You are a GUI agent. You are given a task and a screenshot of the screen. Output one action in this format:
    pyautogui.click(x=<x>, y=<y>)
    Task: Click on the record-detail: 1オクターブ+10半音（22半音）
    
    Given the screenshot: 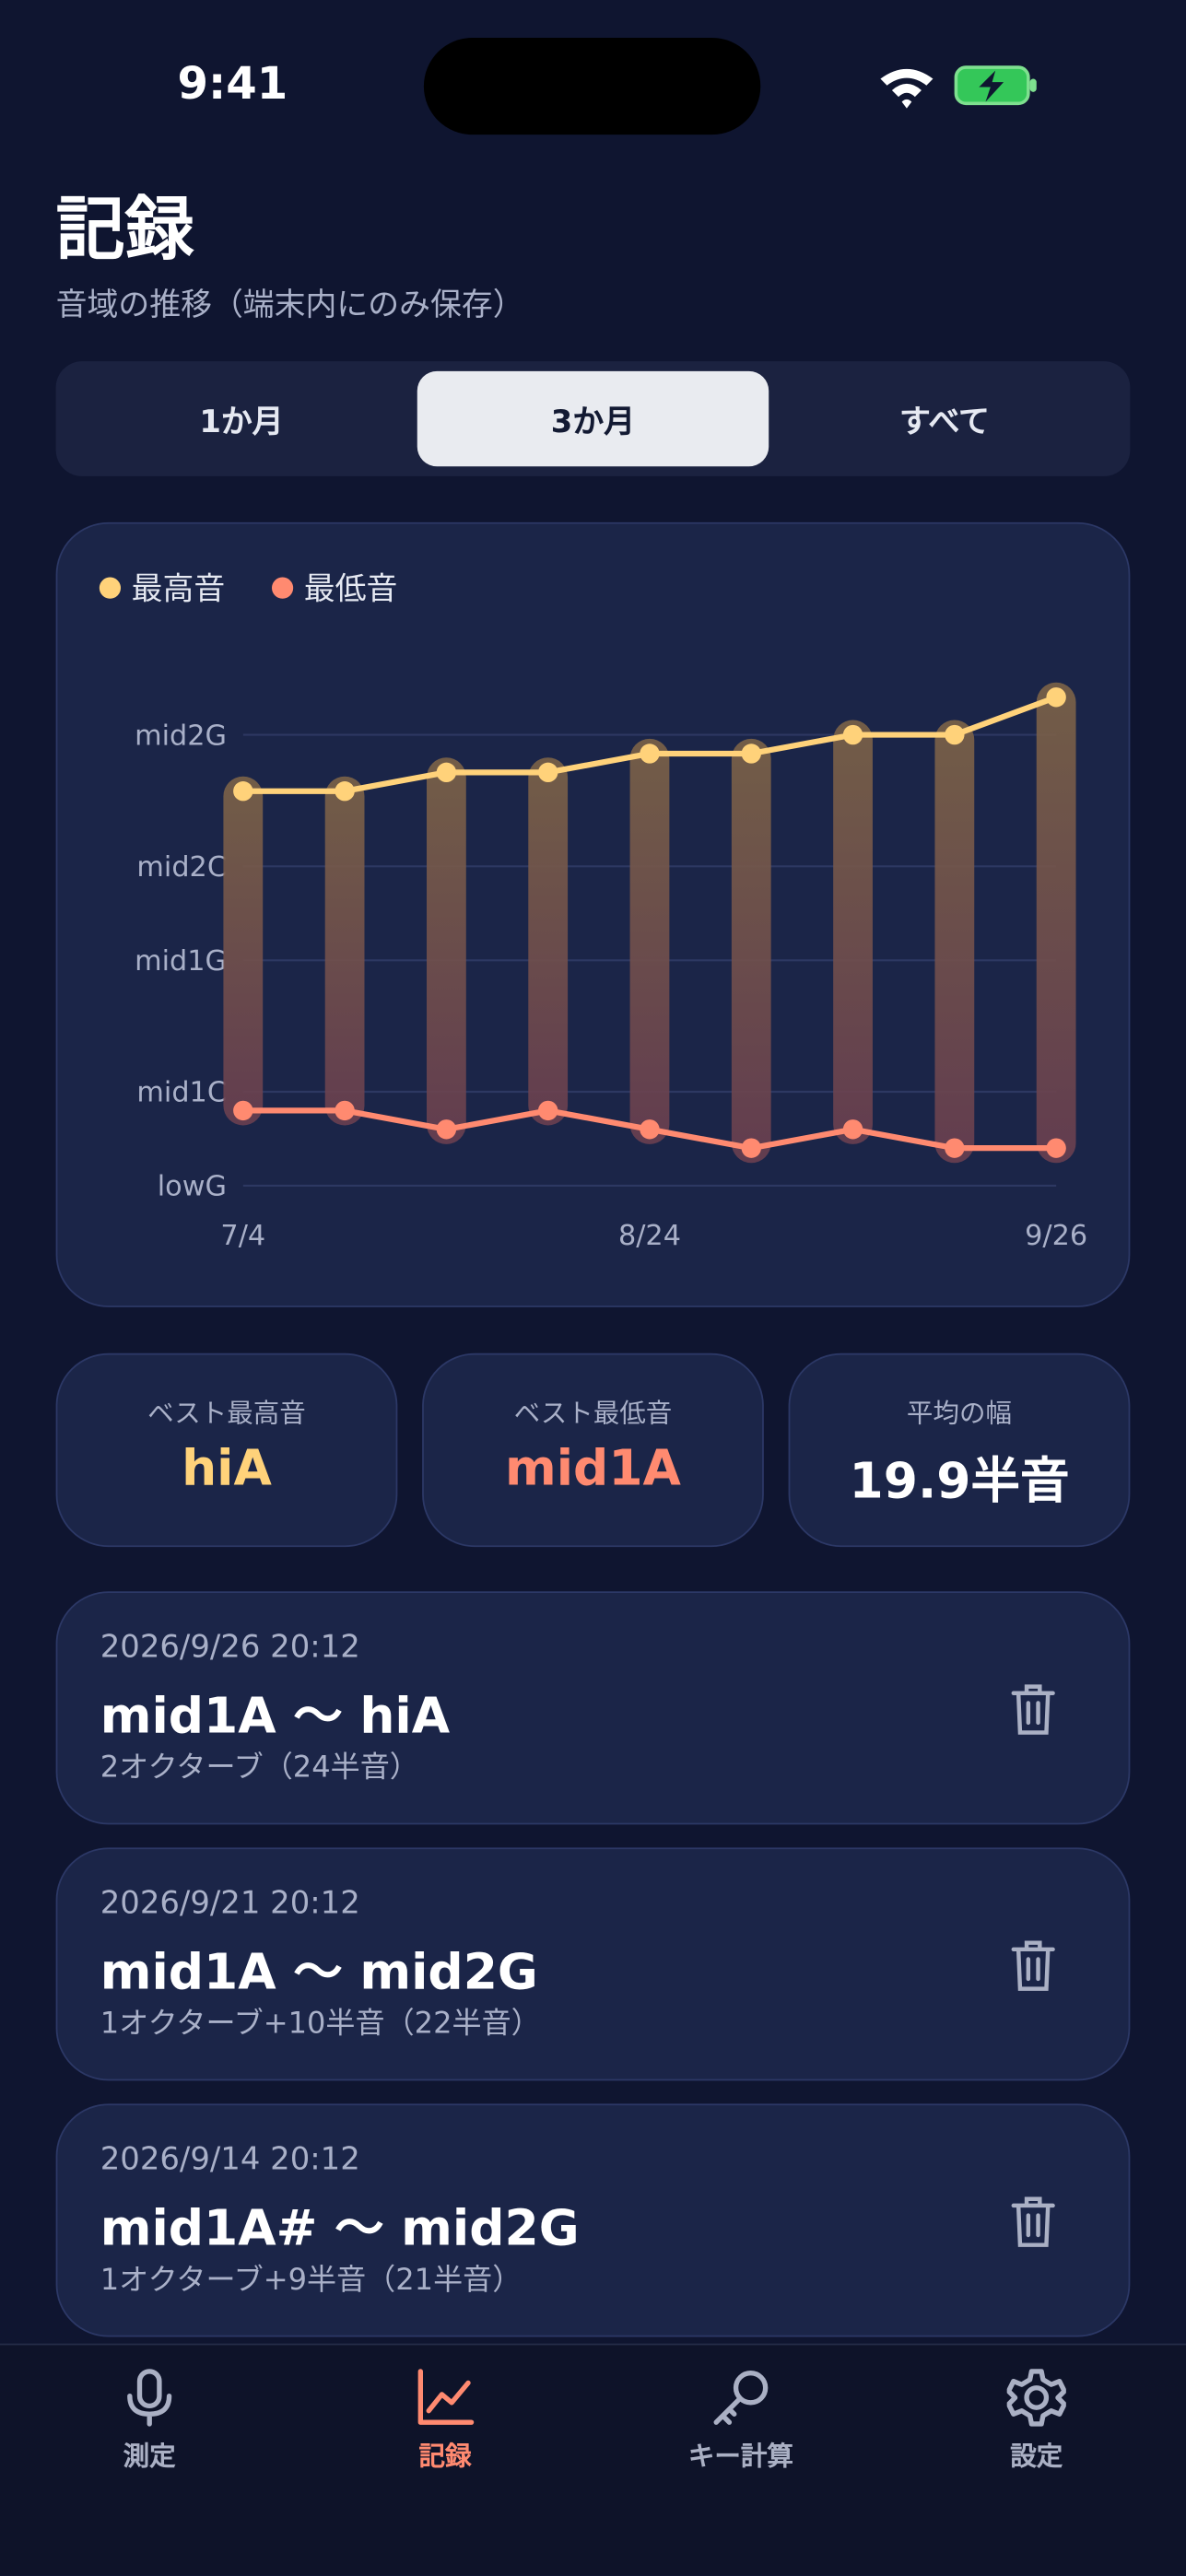 What is the action you would take?
    pyautogui.click(x=320, y=2024)
    